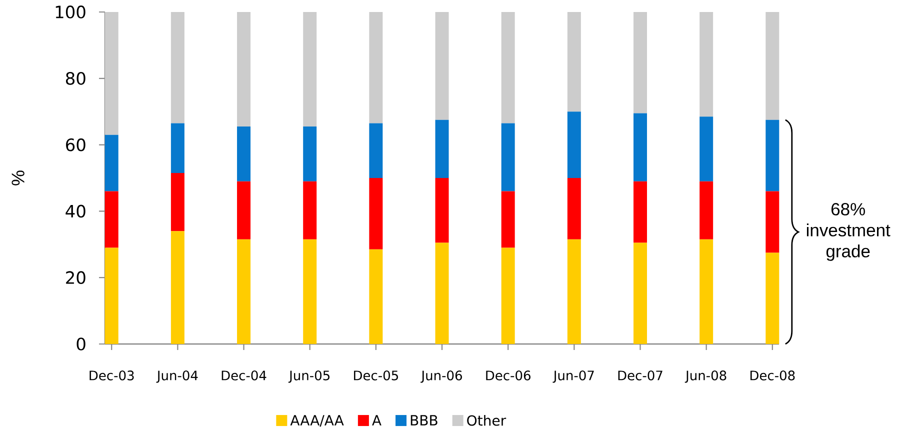 Image resolution: width=904 pixels, height=431 pixels. I want to click on x-tick-label: Dec-06, so click(508, 375).